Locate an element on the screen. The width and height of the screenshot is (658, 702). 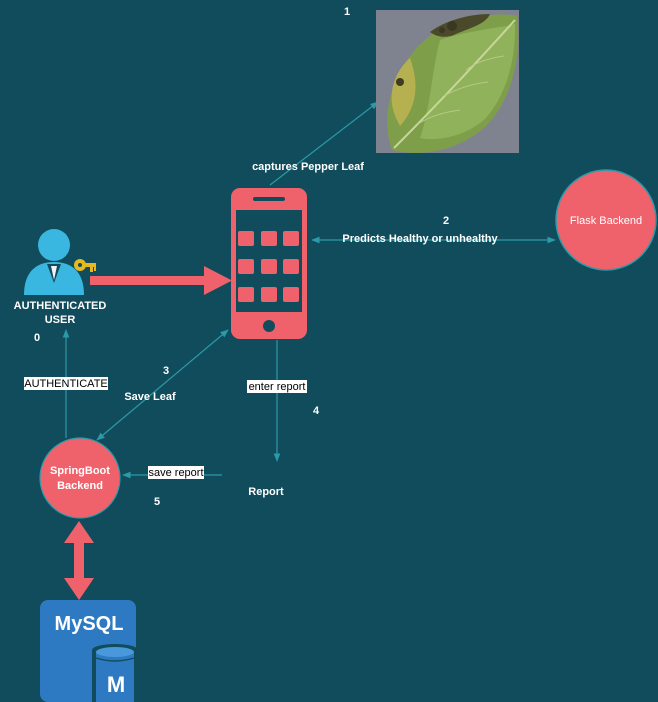
mysql-cylinder-icon: M is located at coordinates (115, 673).